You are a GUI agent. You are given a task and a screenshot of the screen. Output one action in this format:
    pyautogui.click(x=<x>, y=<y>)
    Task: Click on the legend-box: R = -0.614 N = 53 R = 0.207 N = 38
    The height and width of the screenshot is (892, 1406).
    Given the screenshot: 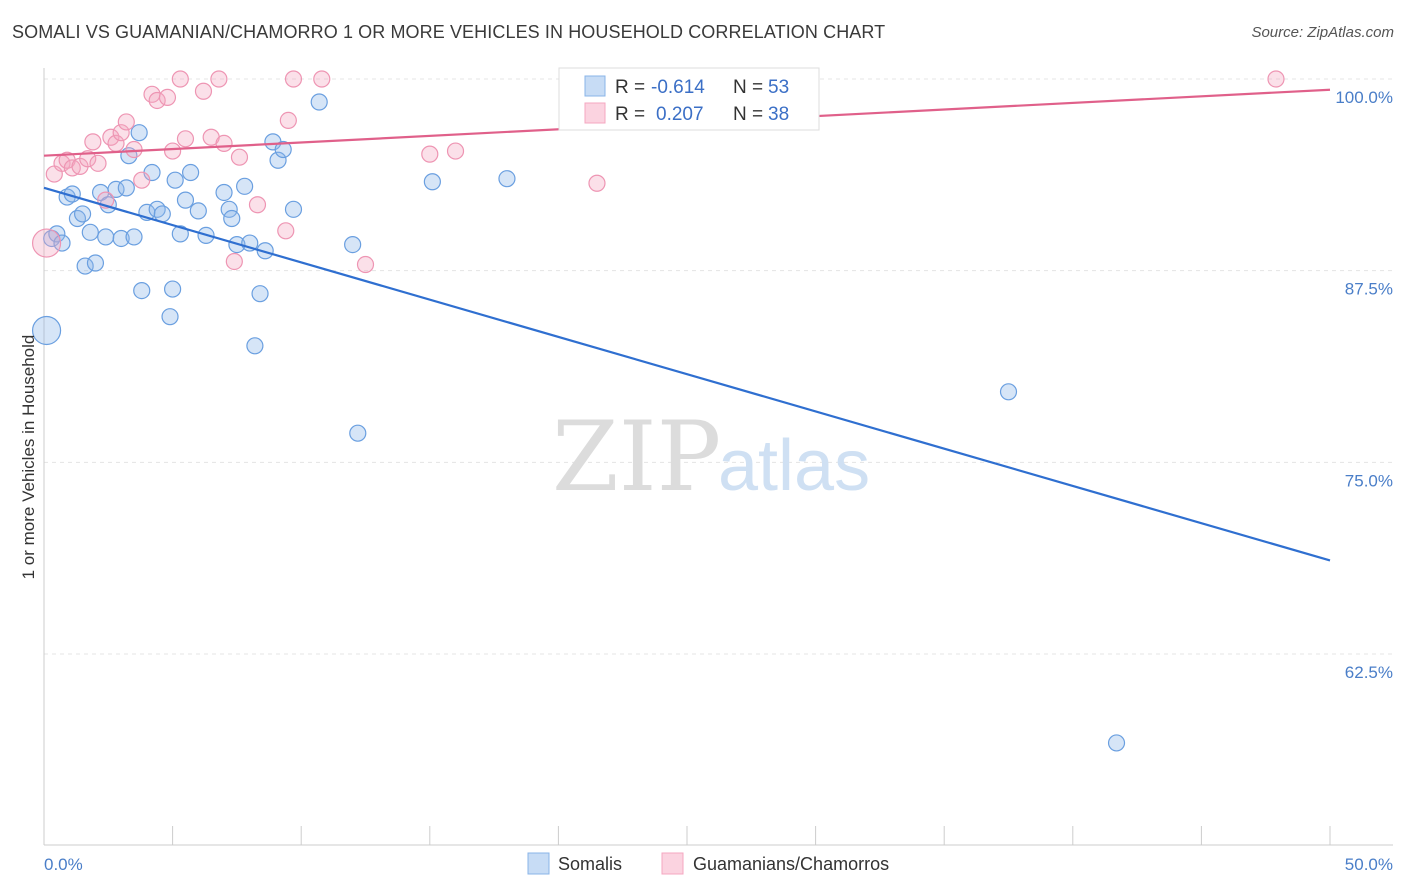 What is the action you would take?
    pyautogui.click(x=689, y=99)
    